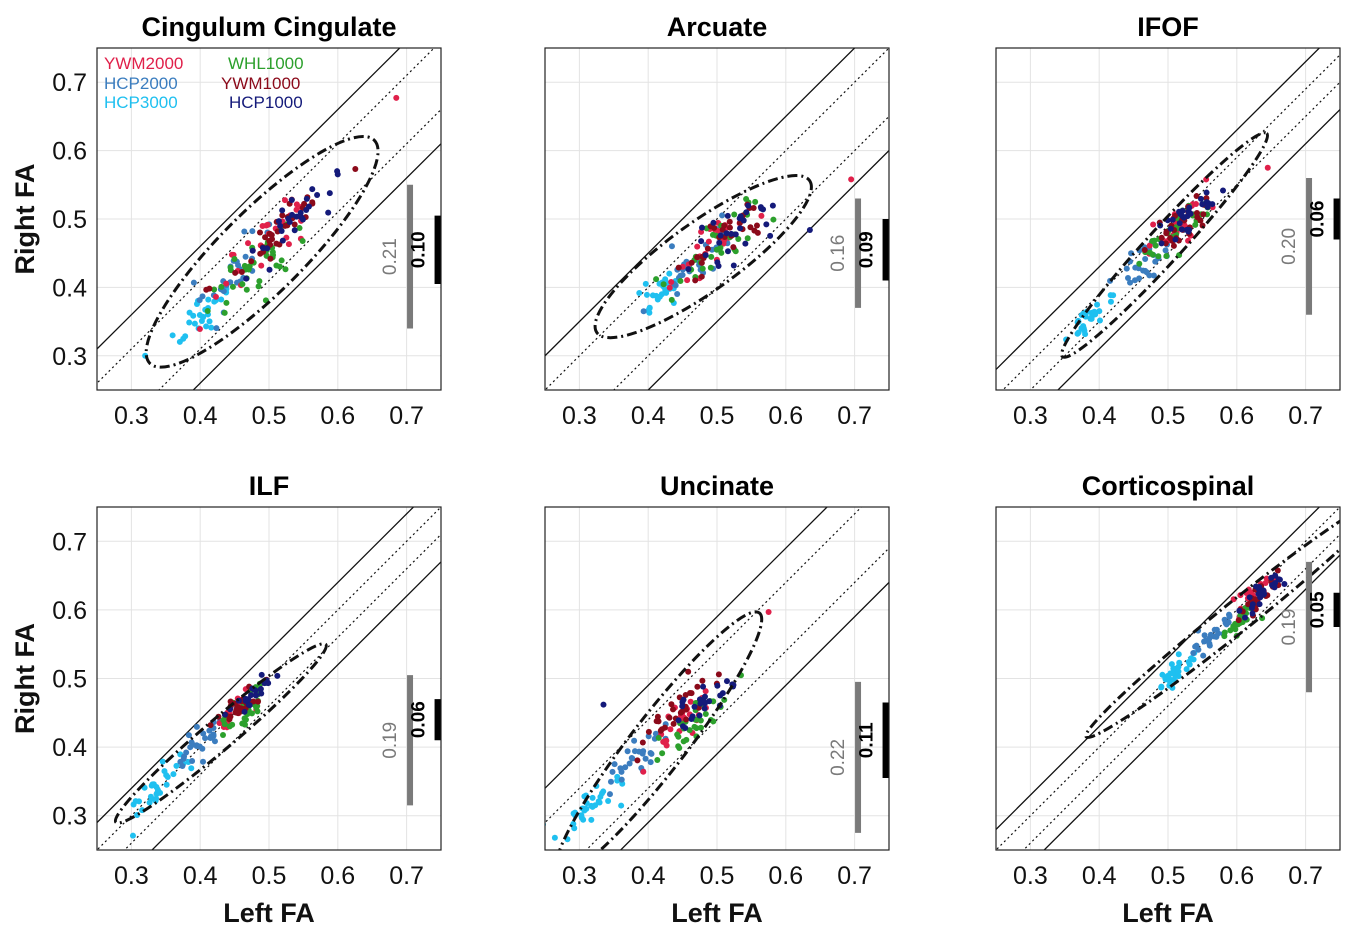  Describe the element at coordinates (867, 740) in the screenshot. I see `spread-bar-residual-label: 0.11` at that location.